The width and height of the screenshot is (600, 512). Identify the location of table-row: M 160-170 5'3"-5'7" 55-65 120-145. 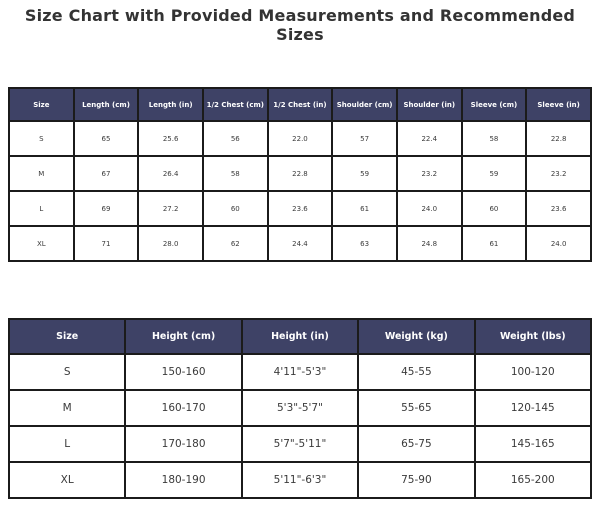
(300, 408).